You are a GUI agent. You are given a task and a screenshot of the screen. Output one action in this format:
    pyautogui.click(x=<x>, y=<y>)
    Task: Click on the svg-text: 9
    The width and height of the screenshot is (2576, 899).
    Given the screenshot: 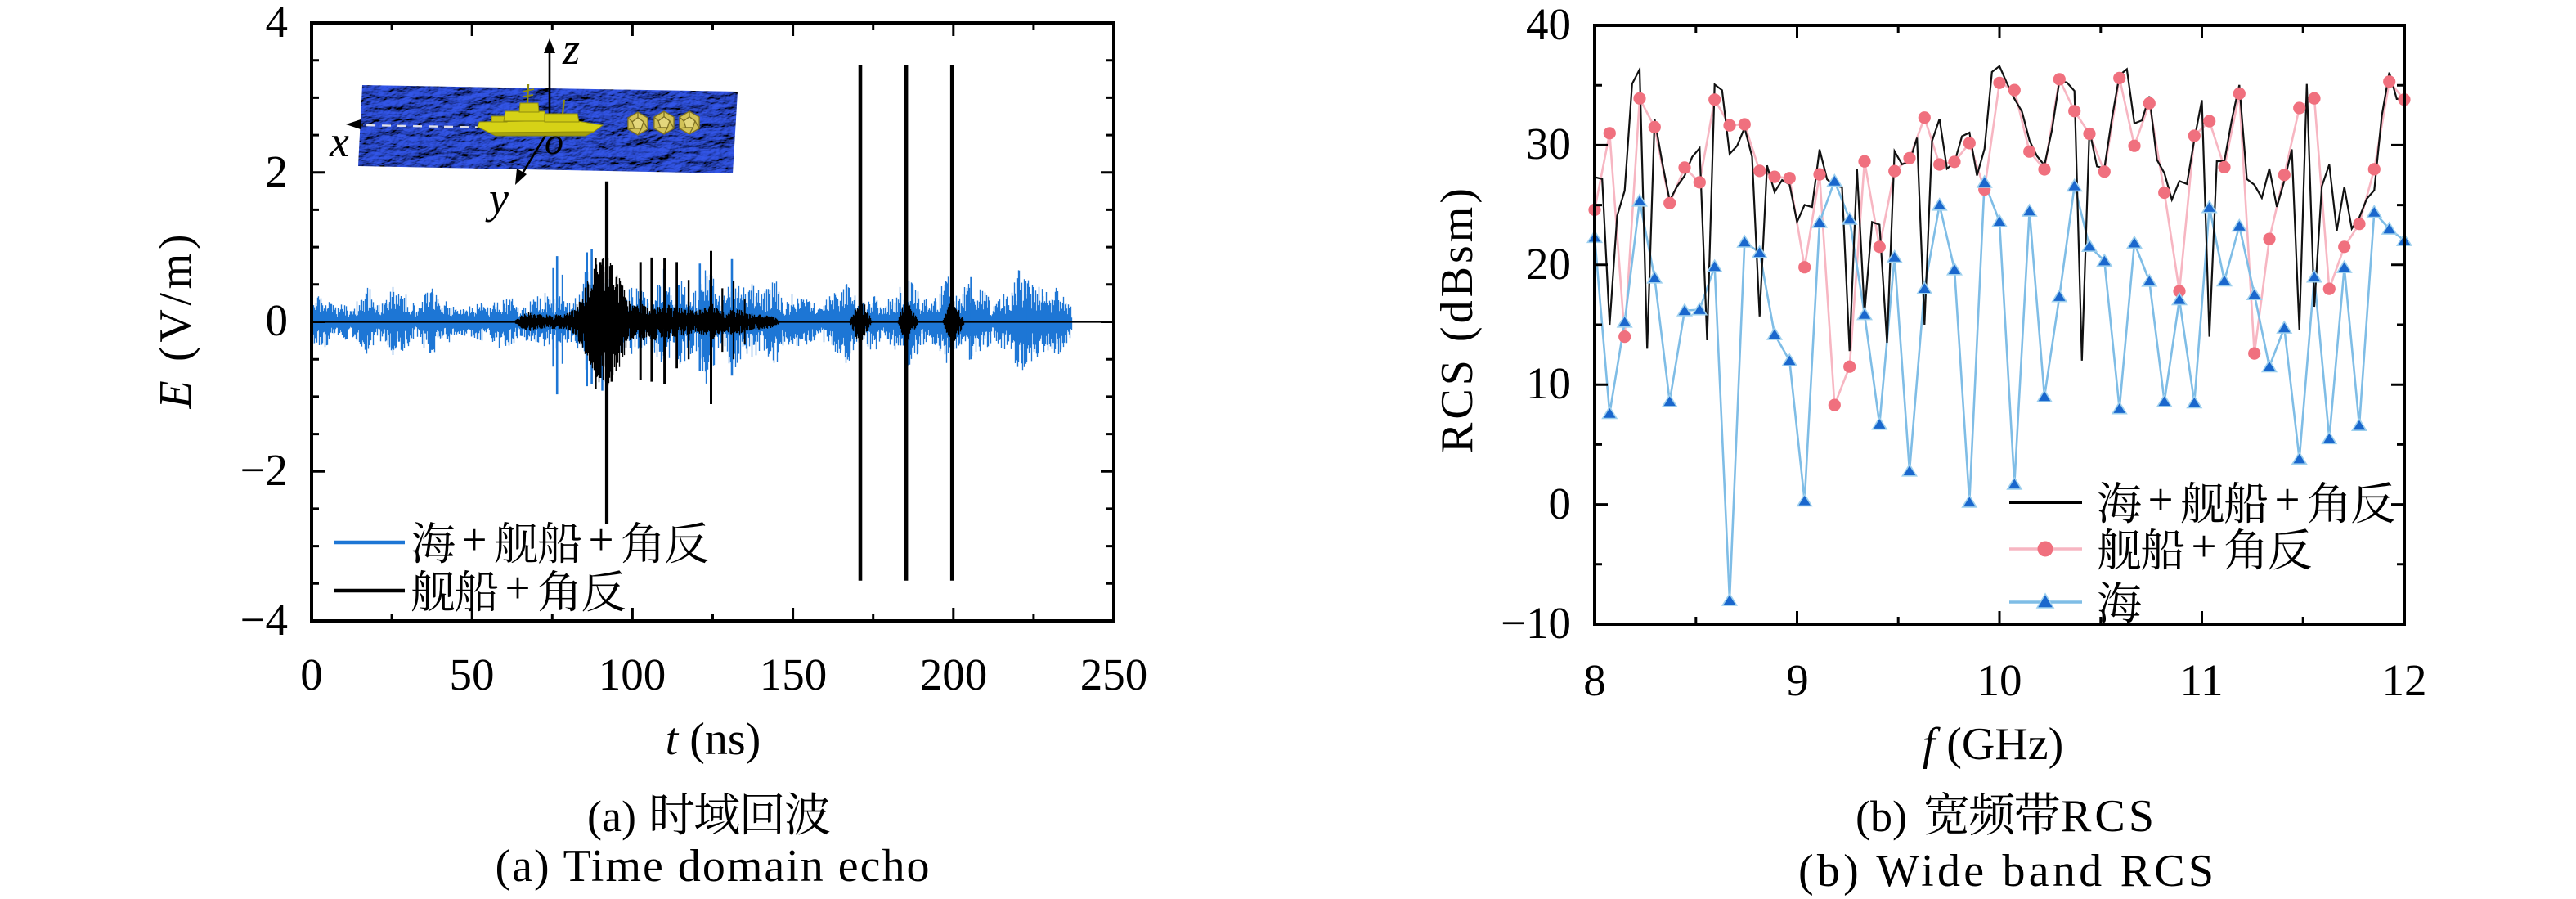 What is the action you would take?
    pyautogui.click(x=1798, y=680)
    